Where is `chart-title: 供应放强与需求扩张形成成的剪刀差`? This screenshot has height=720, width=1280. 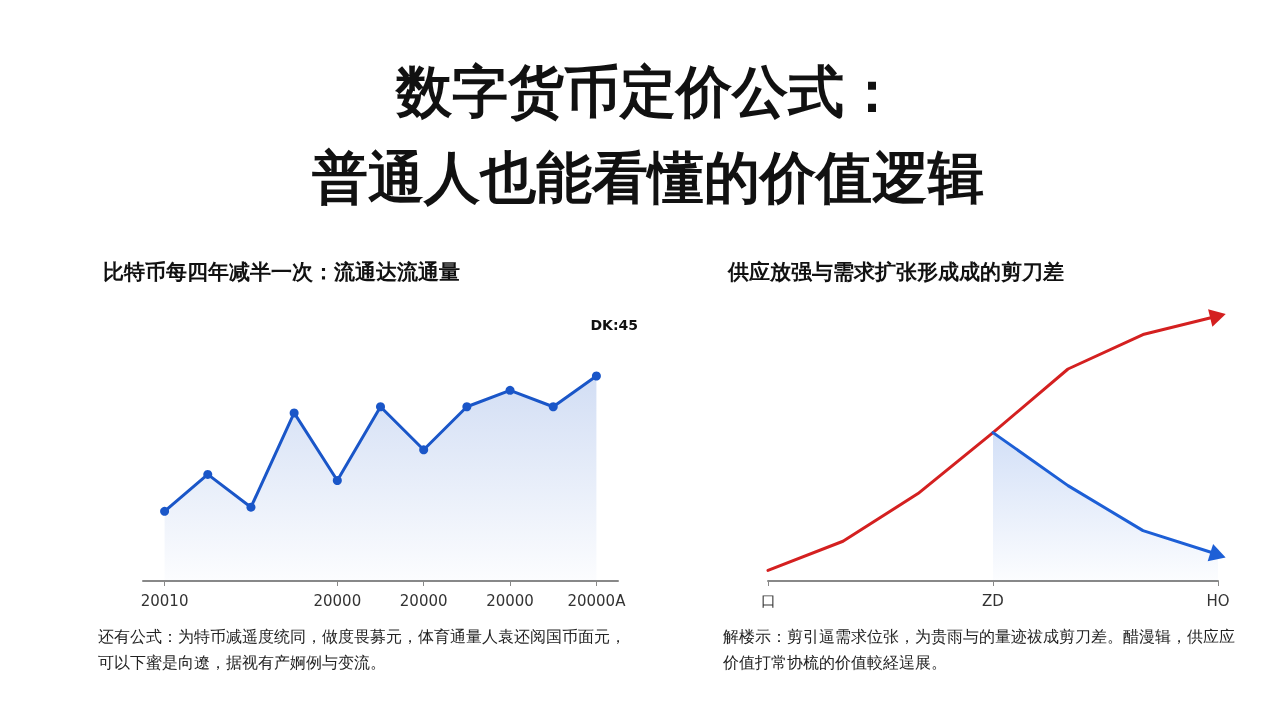 chart-title: 供应放强与需求扩张形成成的剪刀差 is located at coordinates (895, 271).